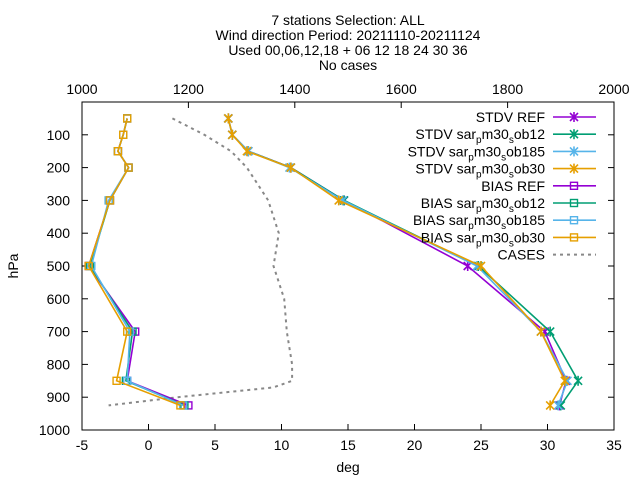  What do you see at coordinates (507, 89) in the screenshot?
I see `x2-tick-label: 1800` at bounding box center [507, 89].